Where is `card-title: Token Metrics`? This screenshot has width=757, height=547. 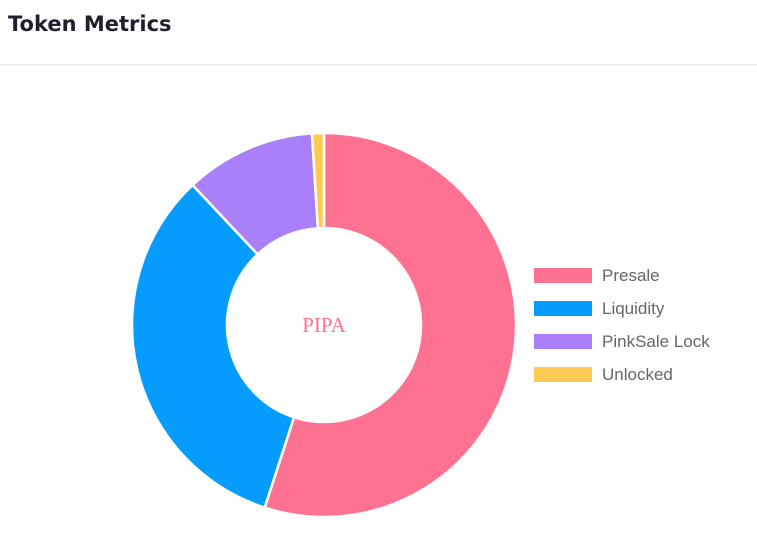
card-title: Token Metrics is located at coordinates (90, 24).